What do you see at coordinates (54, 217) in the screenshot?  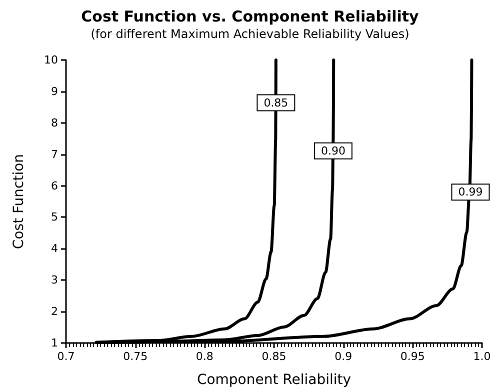 I see `y-tick-label: 5` at bounding box center [54, 217].